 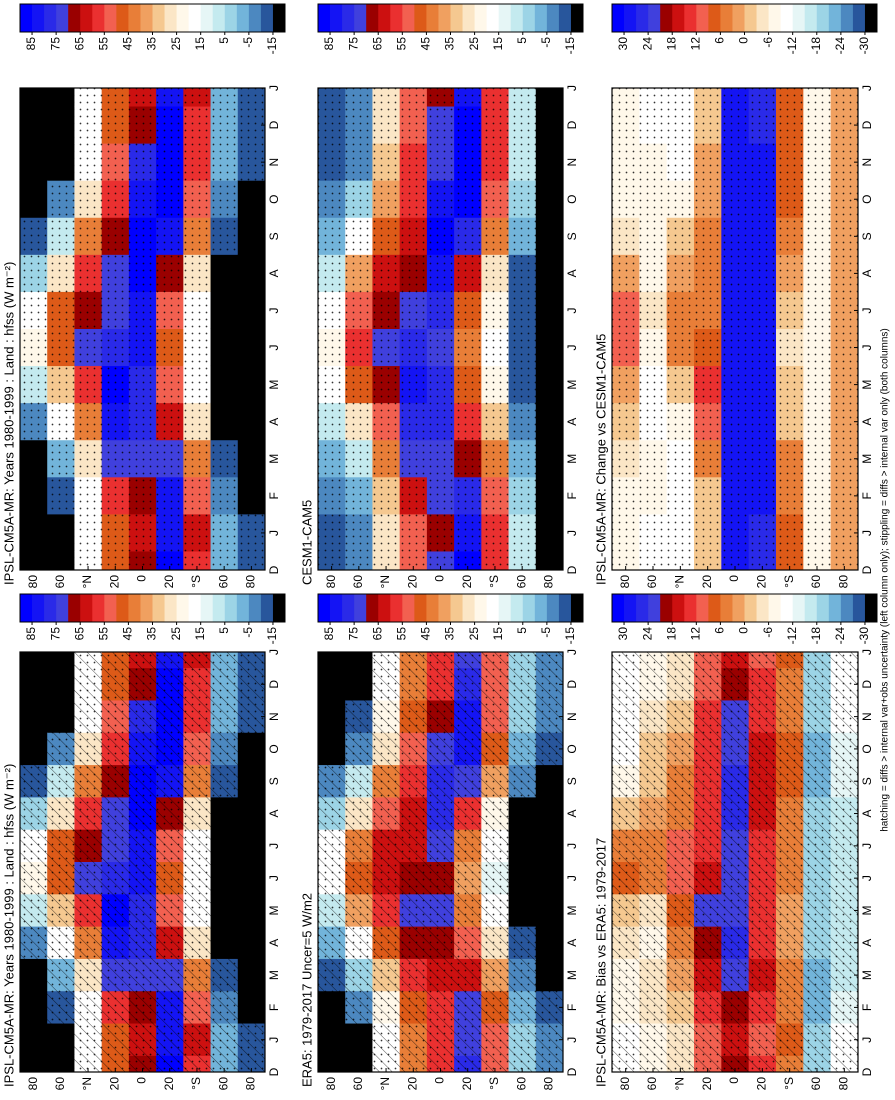 What do you see at coordinates (306, 990) in the screenshot?
I see `panel-title: ERA5: 1979-2017 Uncer=5 W/m2` at bounding box center [306, 990].